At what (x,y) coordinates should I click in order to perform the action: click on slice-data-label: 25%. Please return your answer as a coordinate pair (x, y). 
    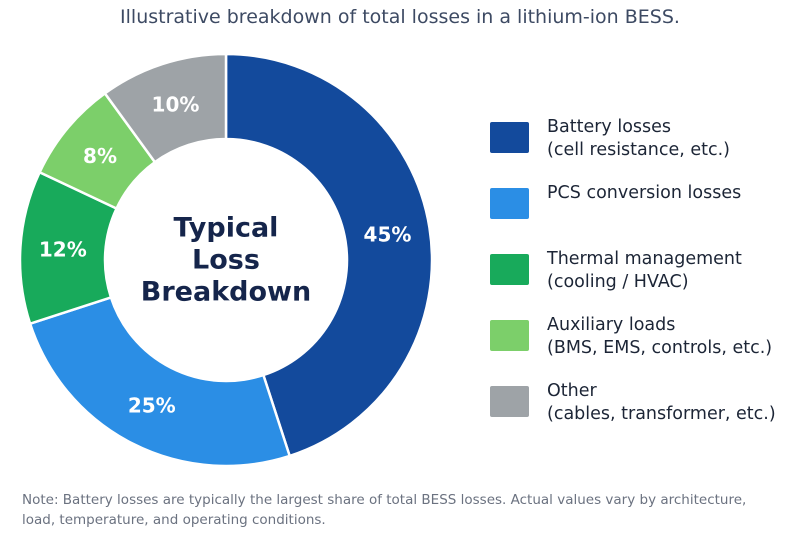
    Looking at the image, I should click on (152, 406).